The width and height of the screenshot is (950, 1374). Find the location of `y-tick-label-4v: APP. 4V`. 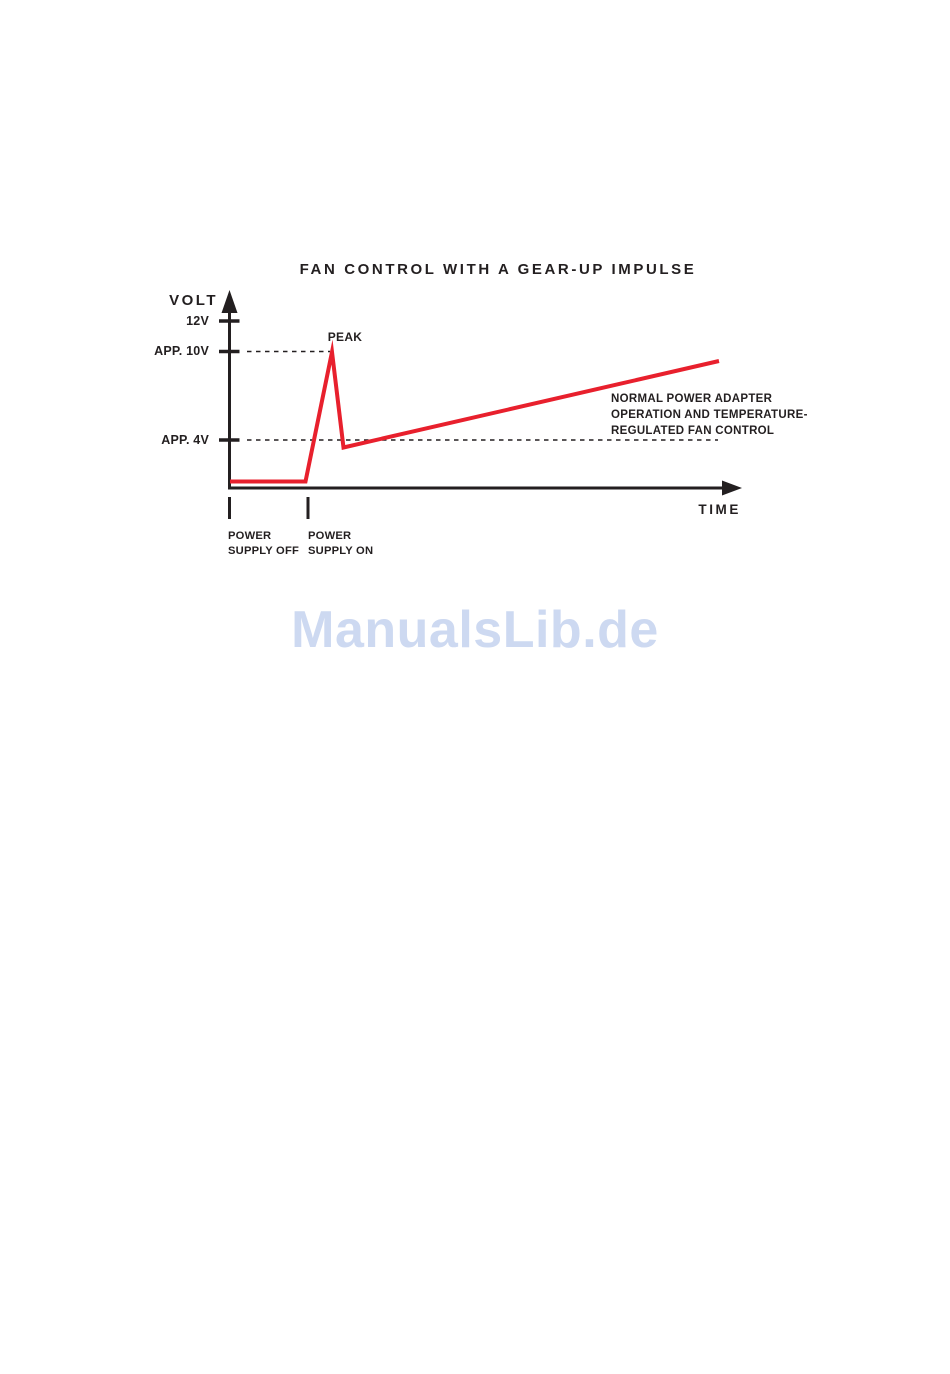

y-tick-label-4v: APP. 4V is located at coordinates (185, 440).